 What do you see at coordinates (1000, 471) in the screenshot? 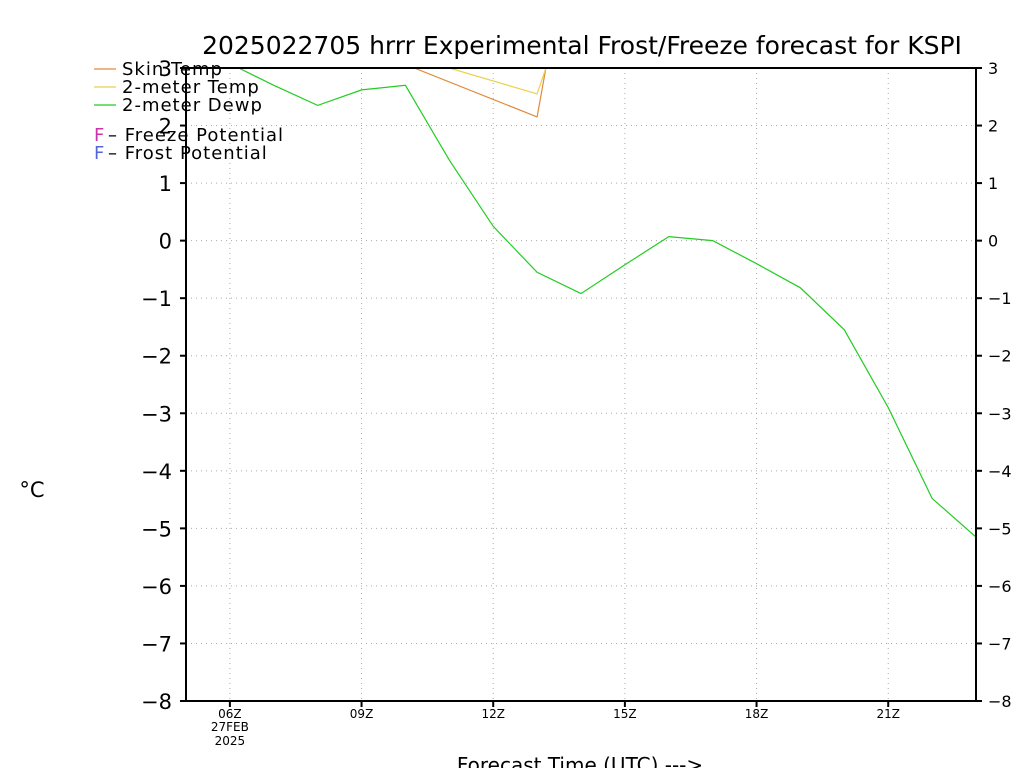
I see `y-tick-label-right: −4` at bounding box center [1000, 471].